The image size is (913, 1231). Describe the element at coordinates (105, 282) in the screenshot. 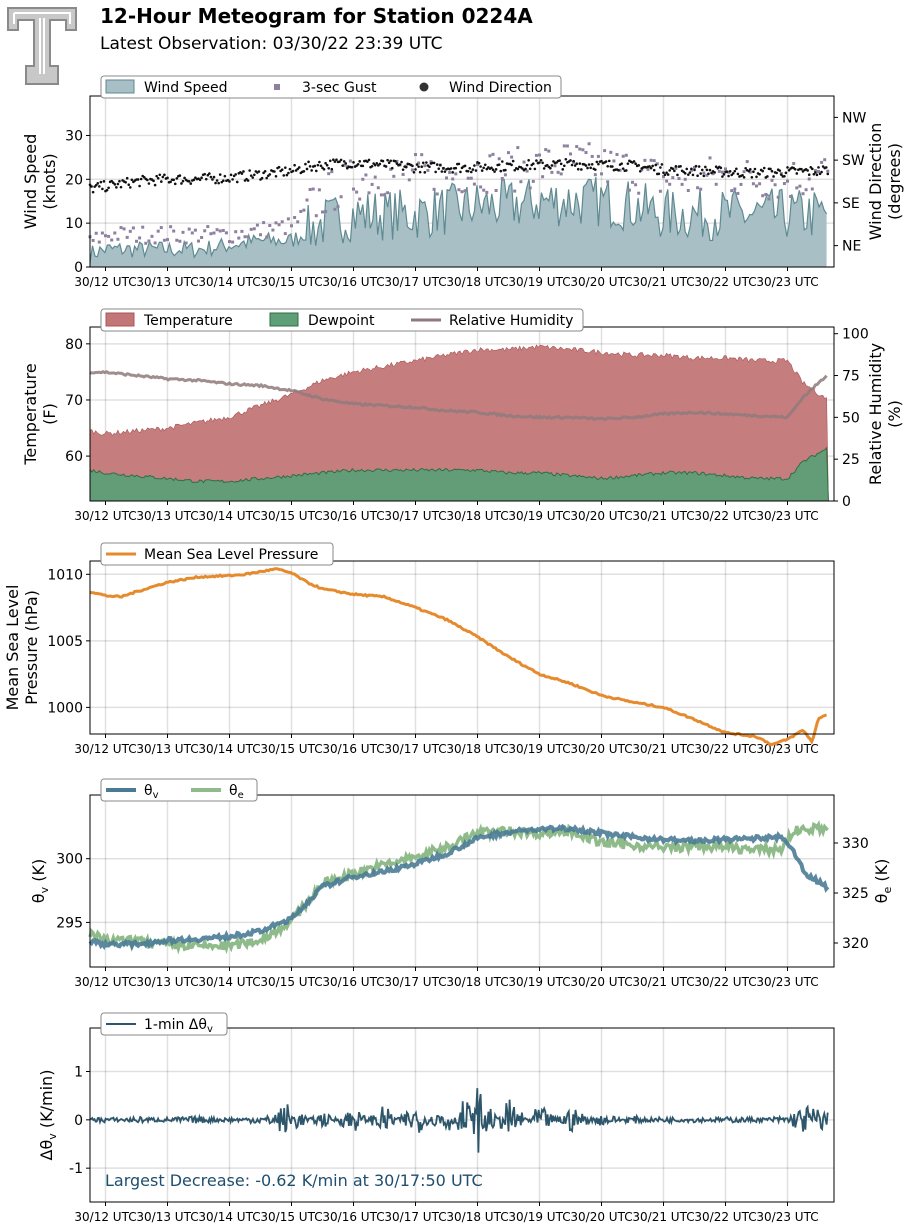

I see `x-tick-label: 30/12 UTC` at that location.